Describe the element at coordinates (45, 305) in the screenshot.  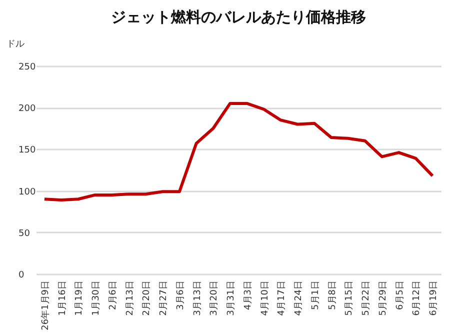
I see `x-tick-label: 26年1月9日` at that location.